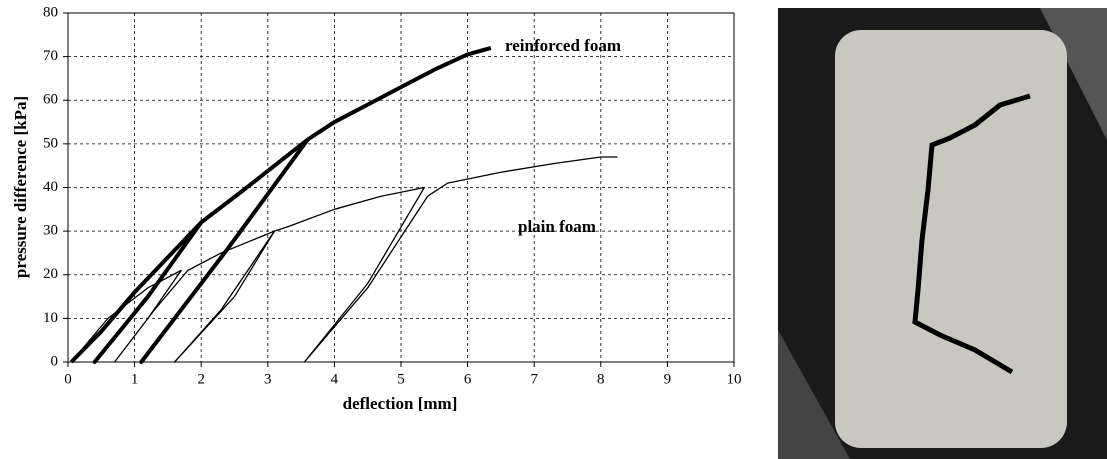 The width and height of the screenshot is (1107, 459). Describe the element at coordinates (335, 379) in the screenshot. I see `x-tick-label: 4` at that location.